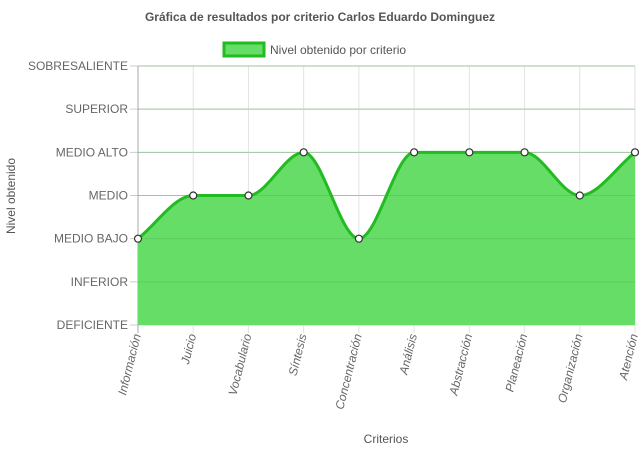  What do you see at coordinates (92, 152) in the screenshot?
I see `y-tick-label: MEDIO ALTO` at bounding box center [92, 152].